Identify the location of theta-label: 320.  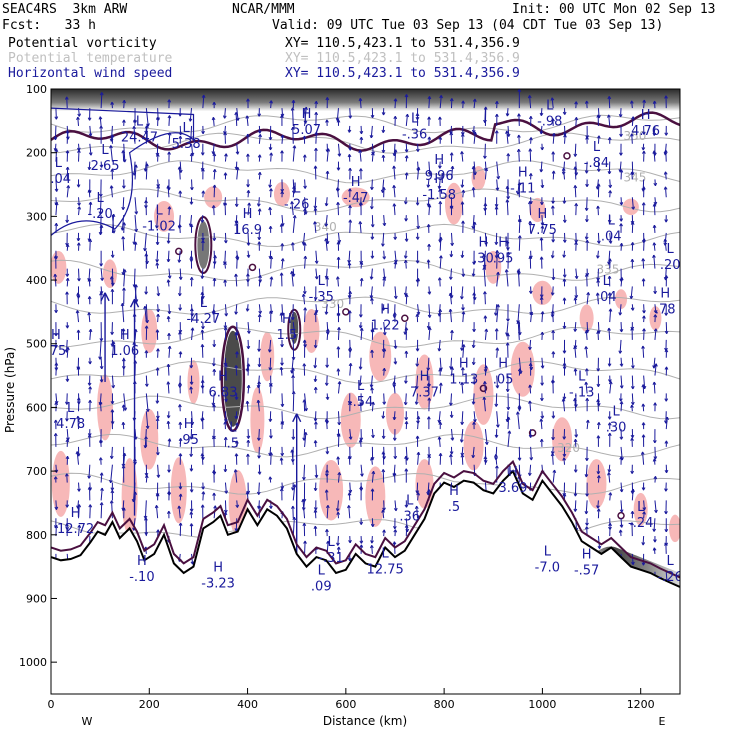
(568, 448).